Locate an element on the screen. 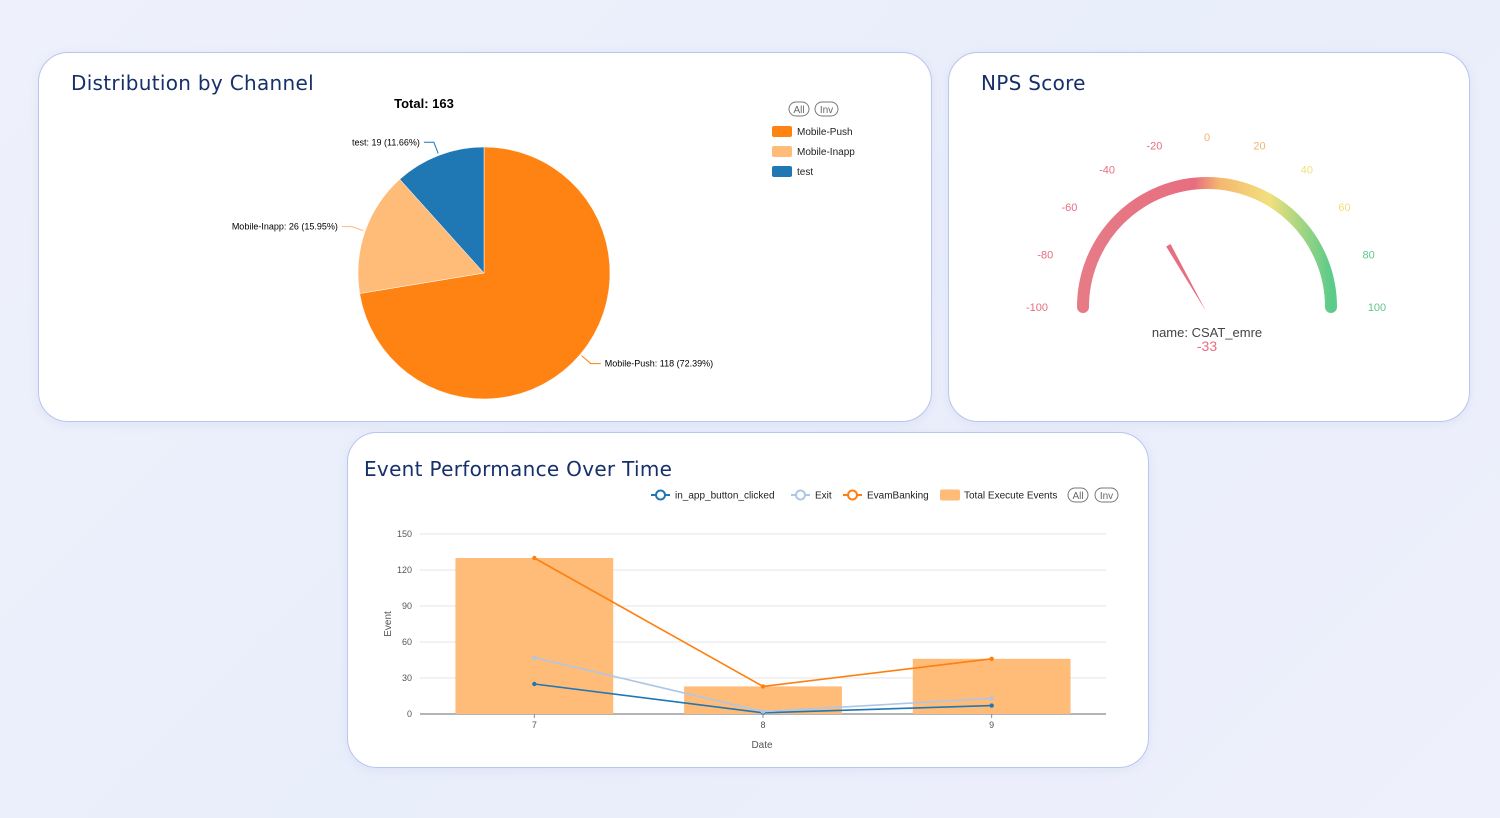 Image resolution: width=1500 pixels, height=818 pixels. y-tick-60: 60 is located at coordinates (407, 642).